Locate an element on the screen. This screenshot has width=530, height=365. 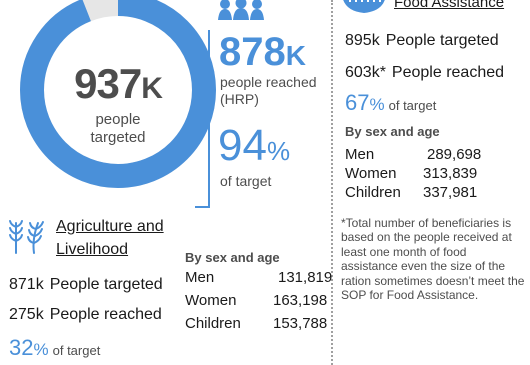
people-group-icon is located at coordinates (241, 10).